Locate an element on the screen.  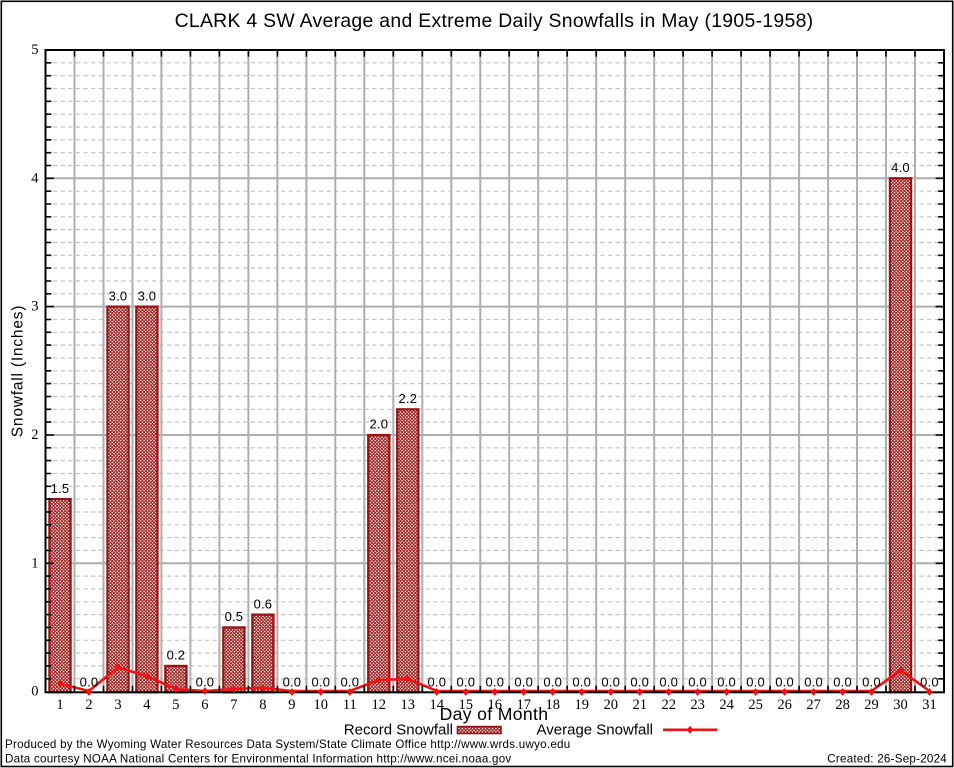
svg-text: 28 is located at coordinates (842, 705).